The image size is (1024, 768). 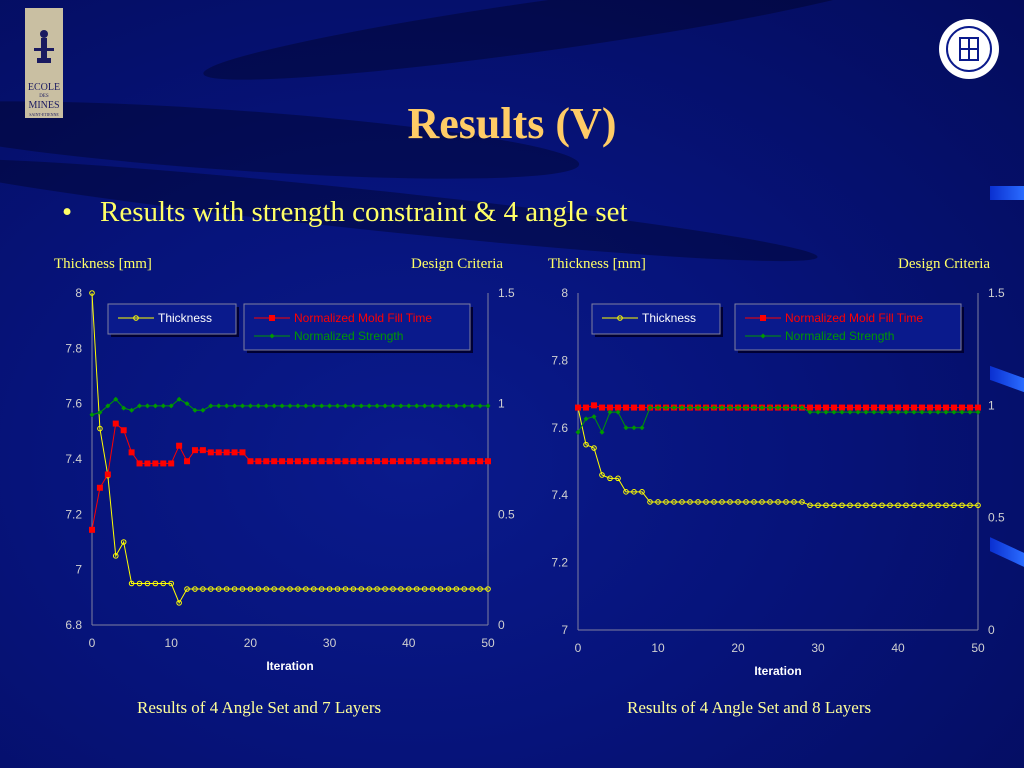 What do you see at coordinates (996, 293) in the screenshot?
I see `y2-tick-label: 1.5` at bounding box center [996, 293].